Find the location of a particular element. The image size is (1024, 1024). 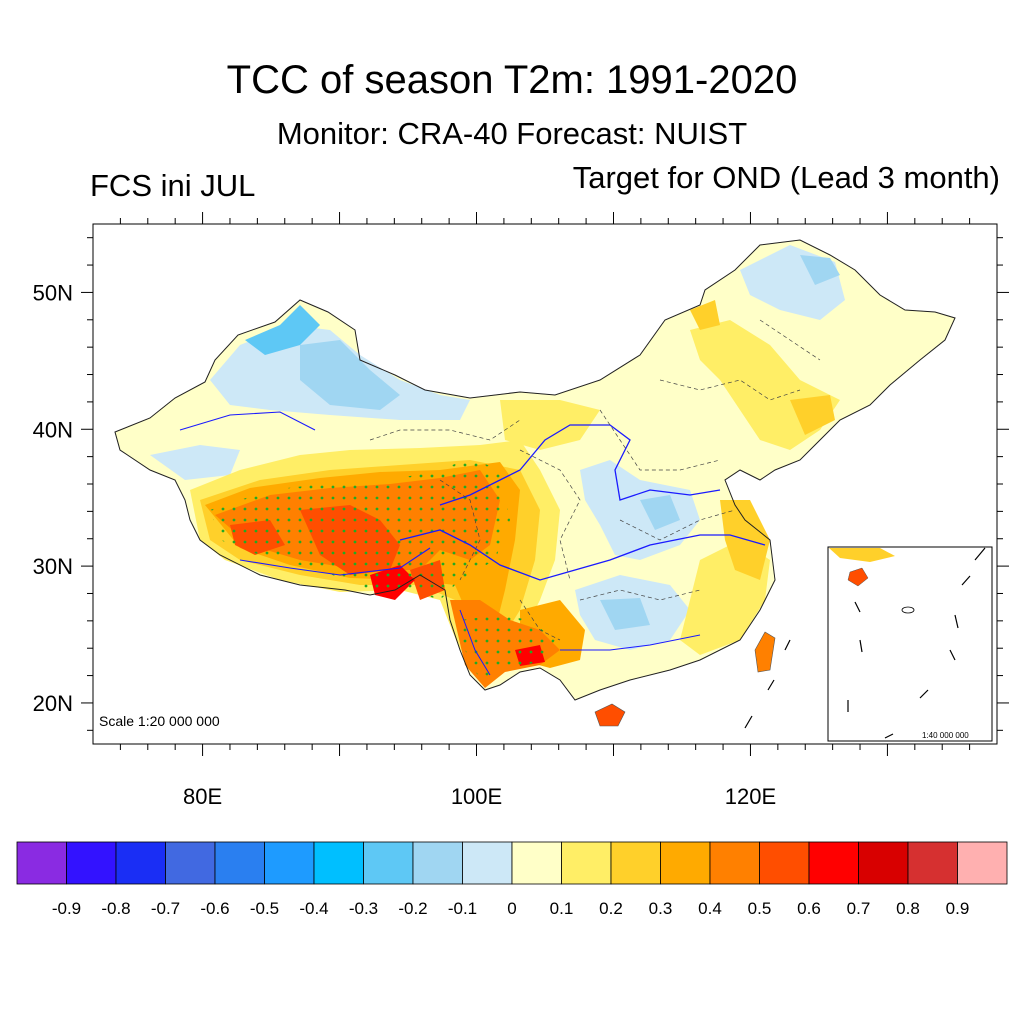

colorbar-label: -0.9 is located at coordinates (66, 908).